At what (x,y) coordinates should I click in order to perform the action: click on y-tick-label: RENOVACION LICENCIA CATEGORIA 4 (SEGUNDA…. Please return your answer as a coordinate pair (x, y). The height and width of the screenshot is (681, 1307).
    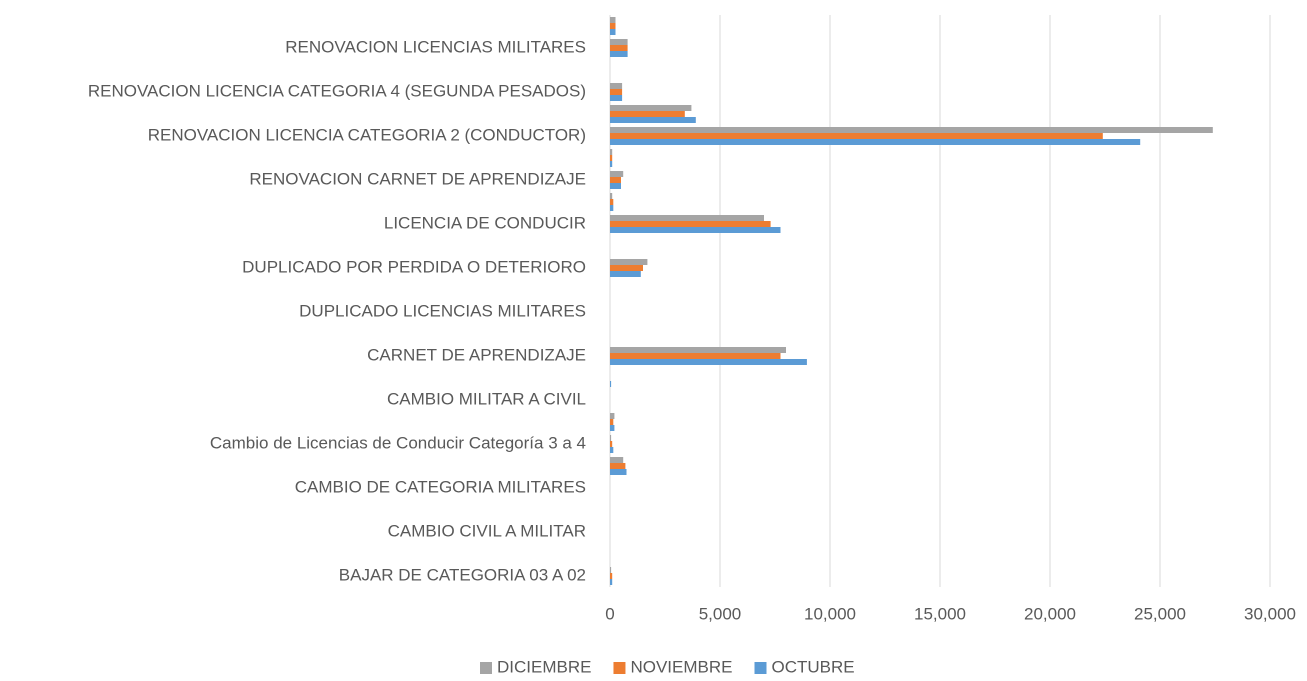
    Looking at the image, I should click on (337, 90).